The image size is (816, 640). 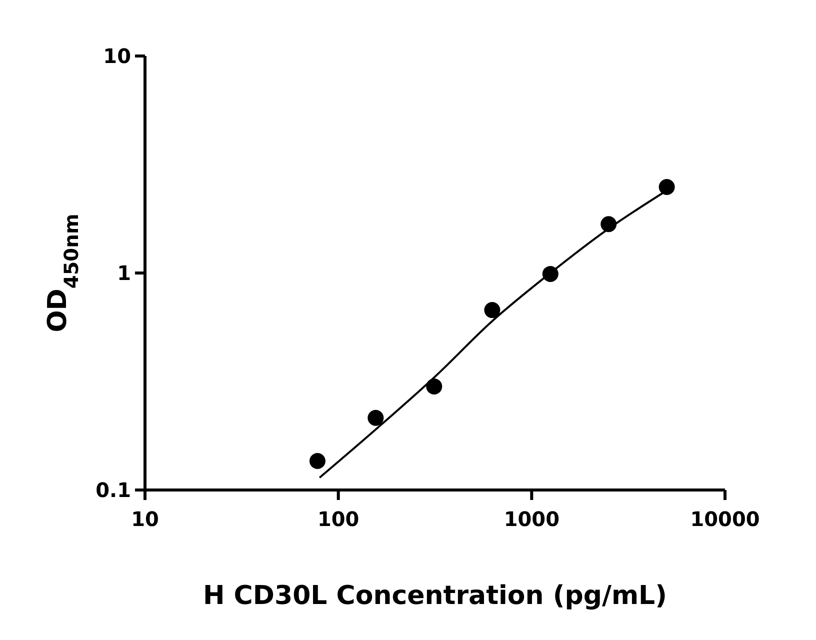 I want to click on y-tick-label: 0.1, so click(x=113, y=490).